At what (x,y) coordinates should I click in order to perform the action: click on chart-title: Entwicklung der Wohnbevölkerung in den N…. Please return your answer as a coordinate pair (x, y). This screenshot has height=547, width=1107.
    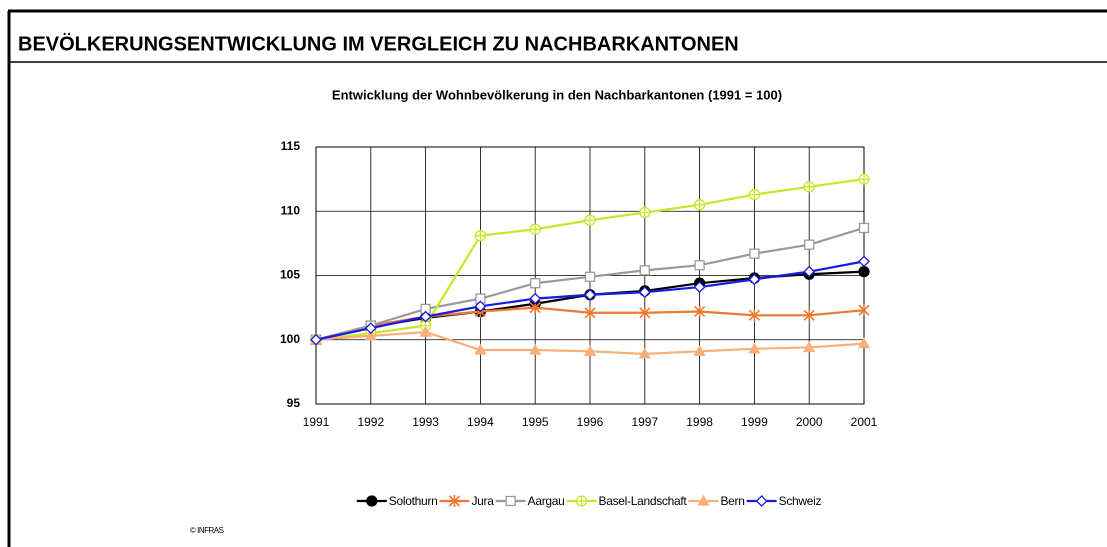
    Looking at the image, I should click on (557, 94).